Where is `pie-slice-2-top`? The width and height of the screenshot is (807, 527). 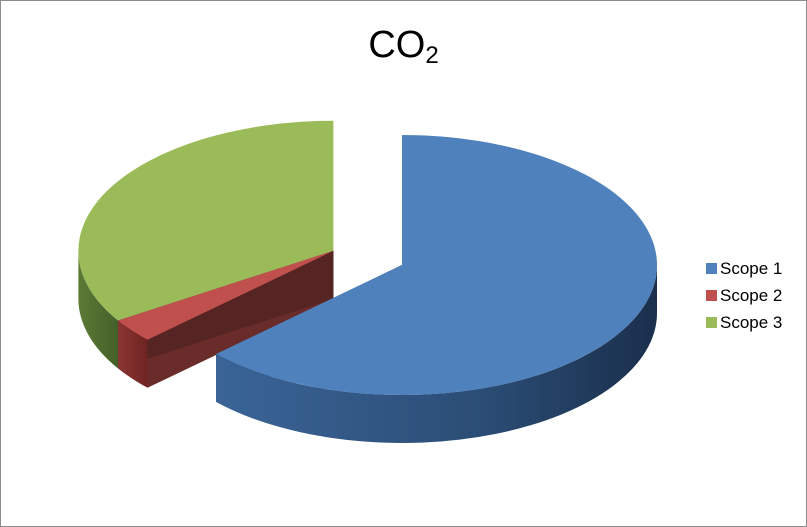
pie-slice-2-top is located at coordinates (226, 295).